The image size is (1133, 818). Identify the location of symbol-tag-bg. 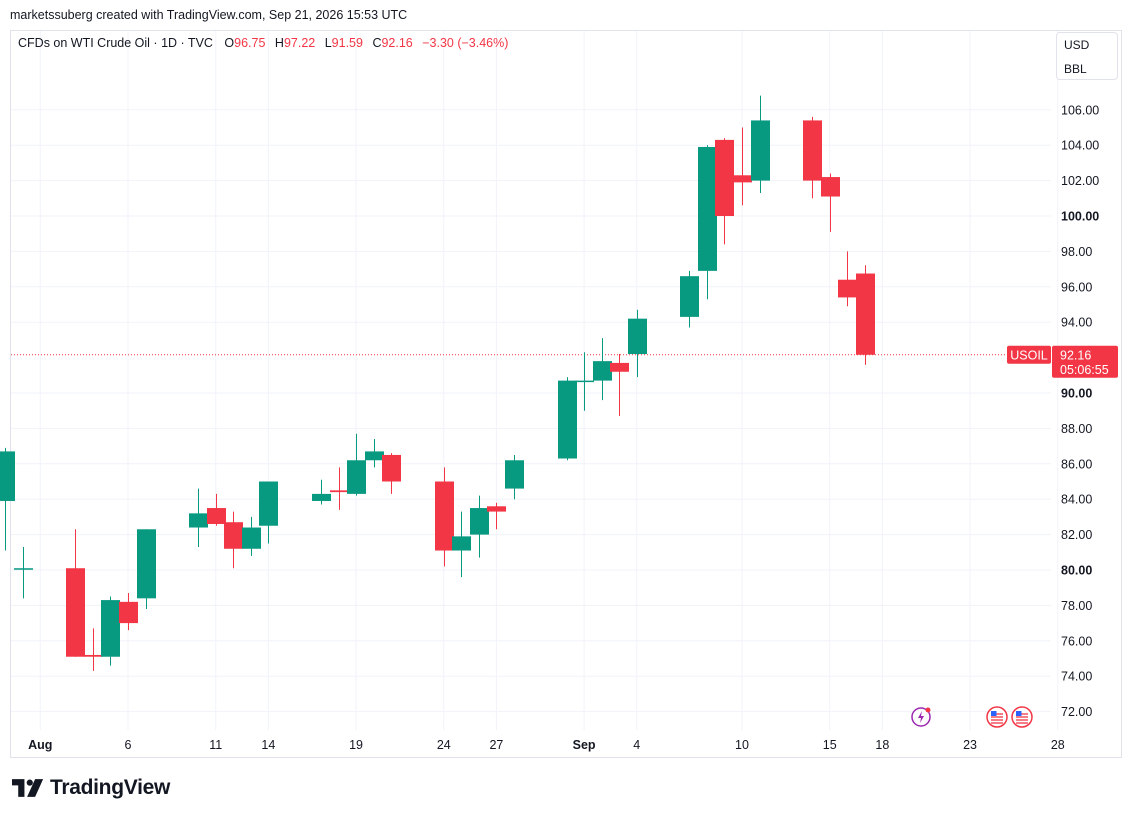
(1029, 354).